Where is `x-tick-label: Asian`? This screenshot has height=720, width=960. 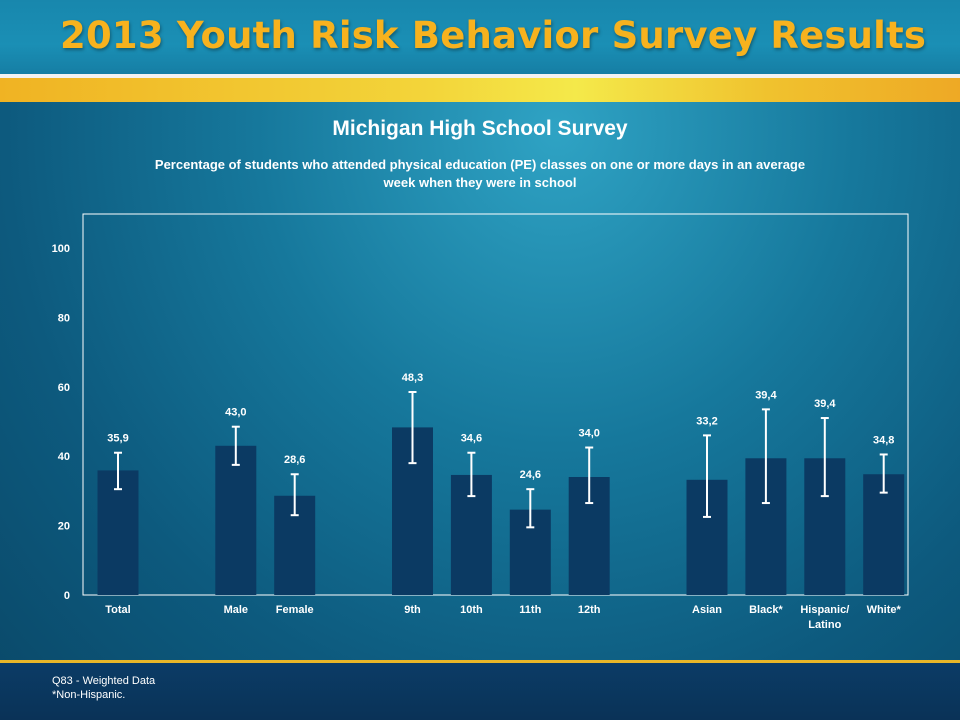 x-tick-label: Asian is located at coordinates (707, 610).